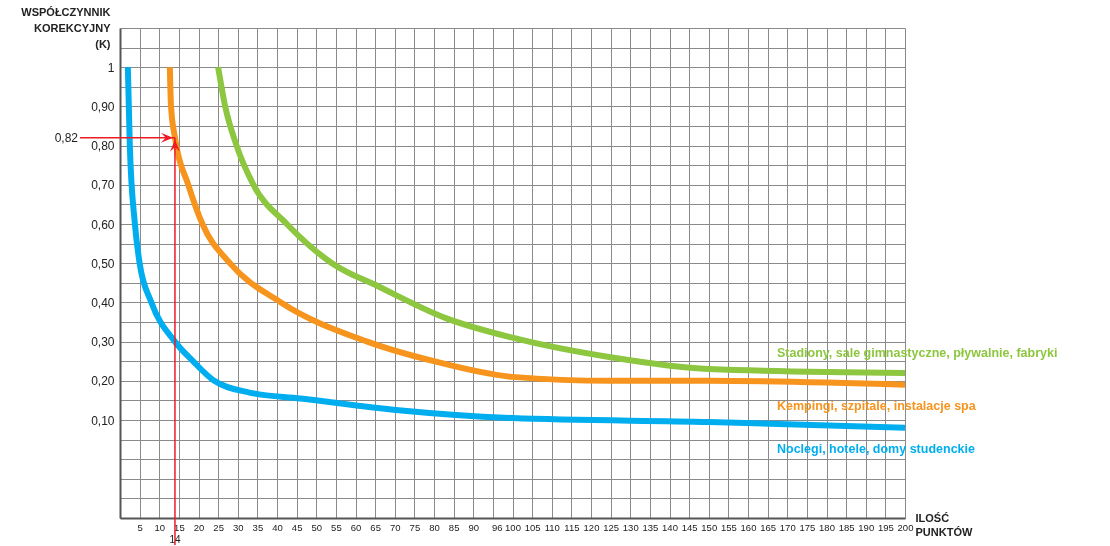 The height and width of the screenshot is (546, 1110). Describe the element at coordinates (336, 527) in the screenshot. I see `x-tick-label: 55` at that location.